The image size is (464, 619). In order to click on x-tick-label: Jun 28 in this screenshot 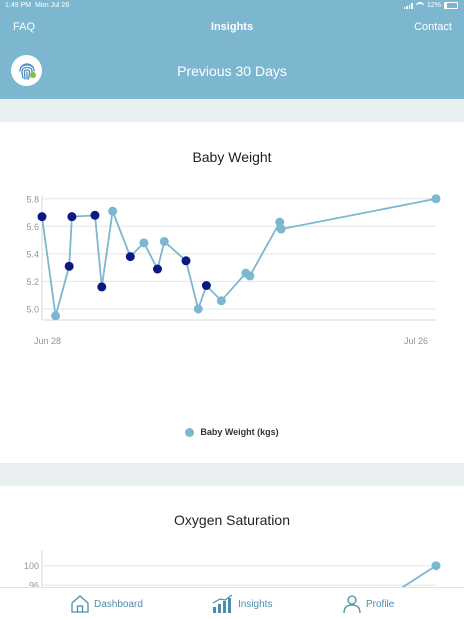, I will do `click(47, 341)`.